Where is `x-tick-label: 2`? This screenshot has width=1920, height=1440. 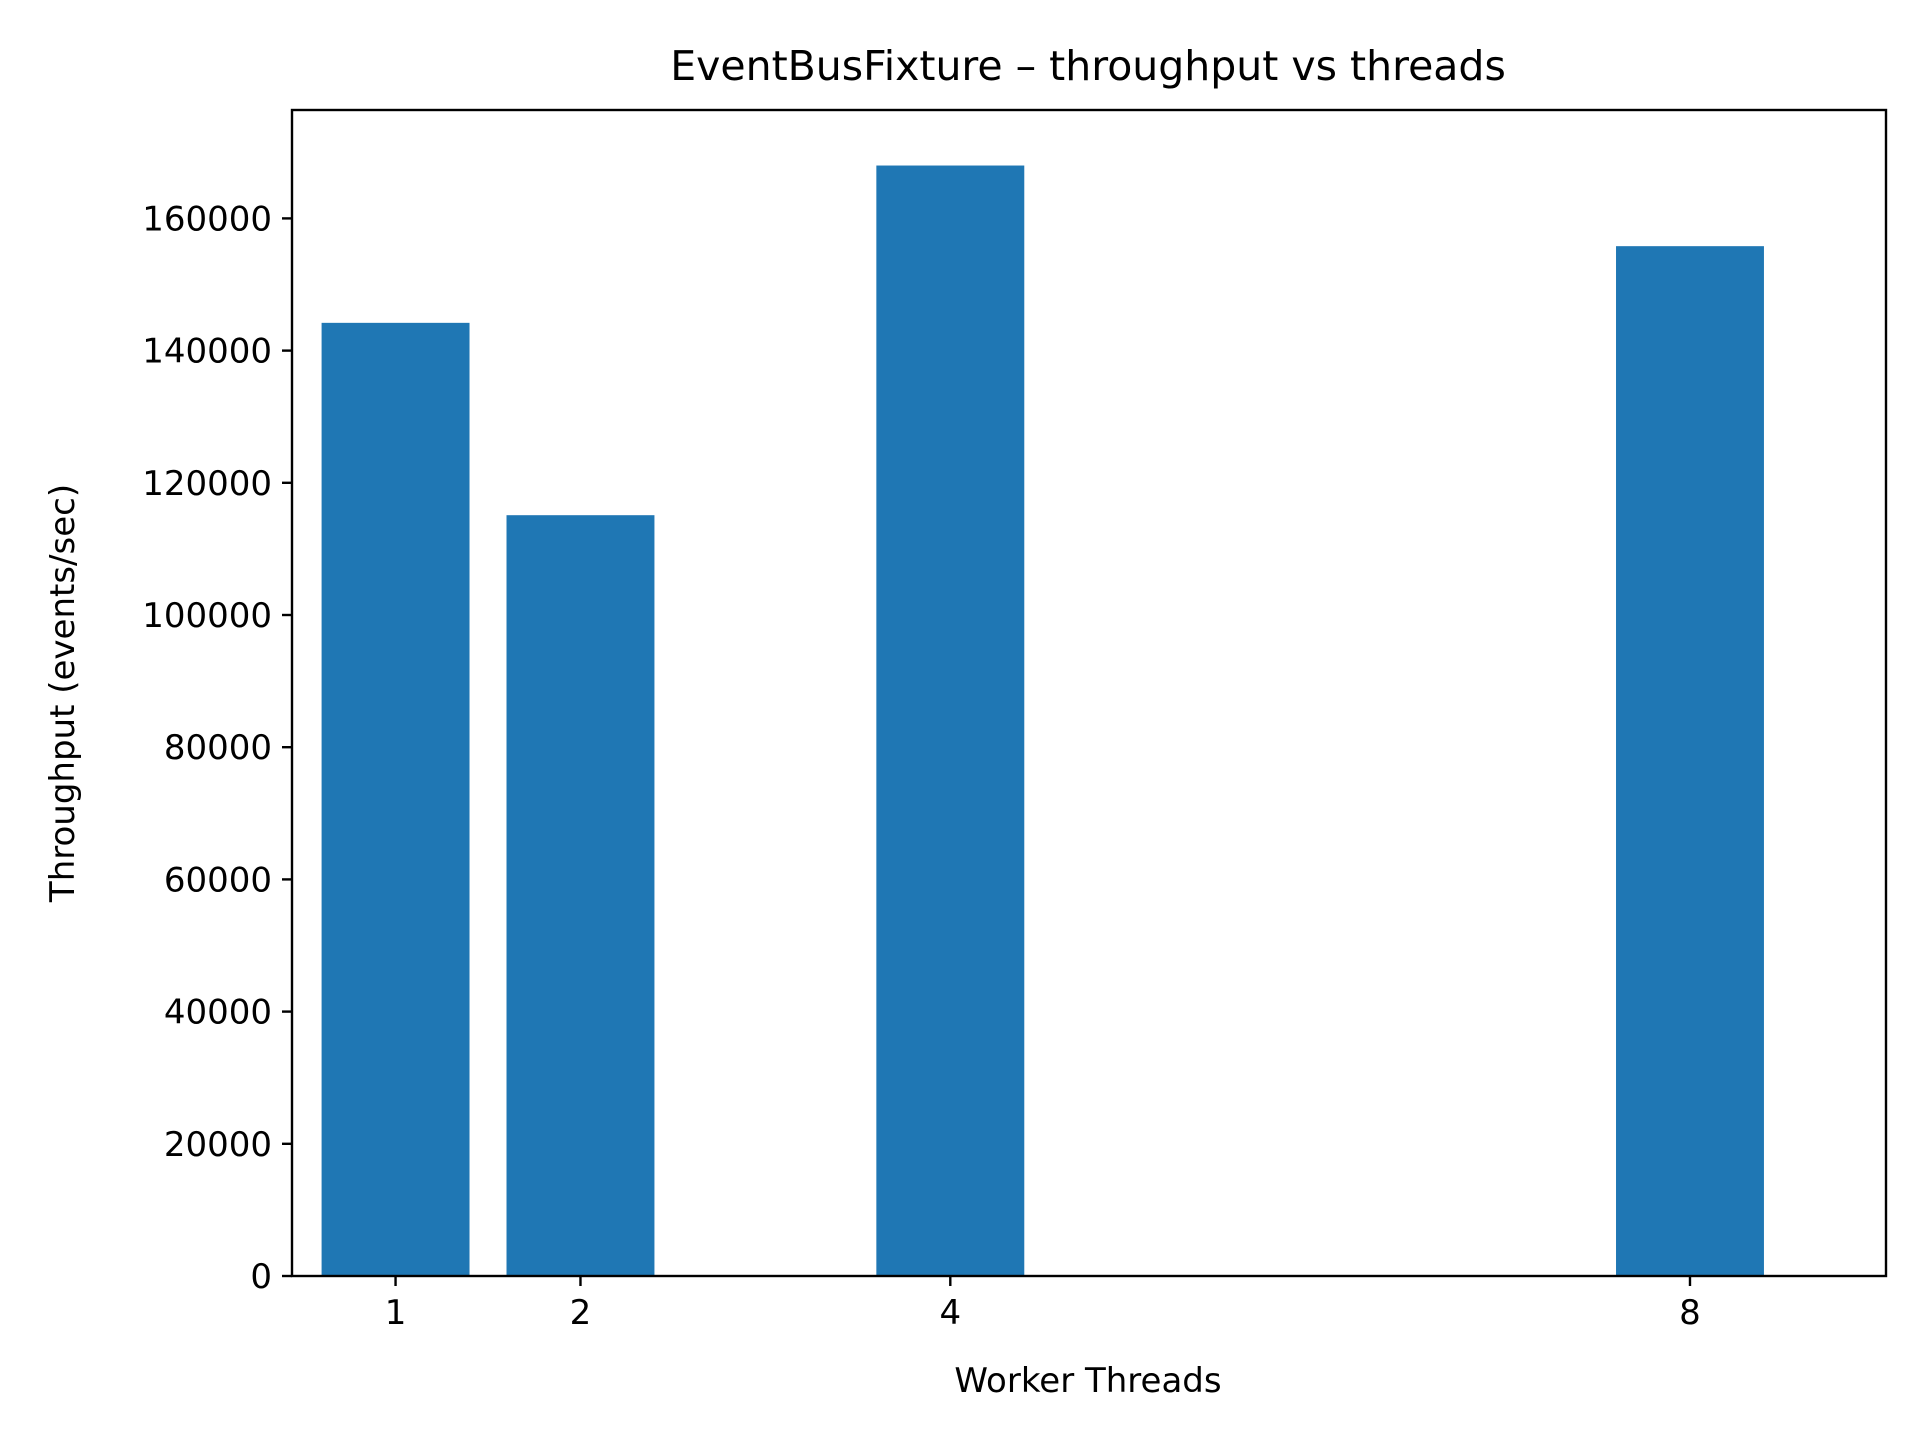 x-tick-label: 2 is located at coordinates (581, 1313).